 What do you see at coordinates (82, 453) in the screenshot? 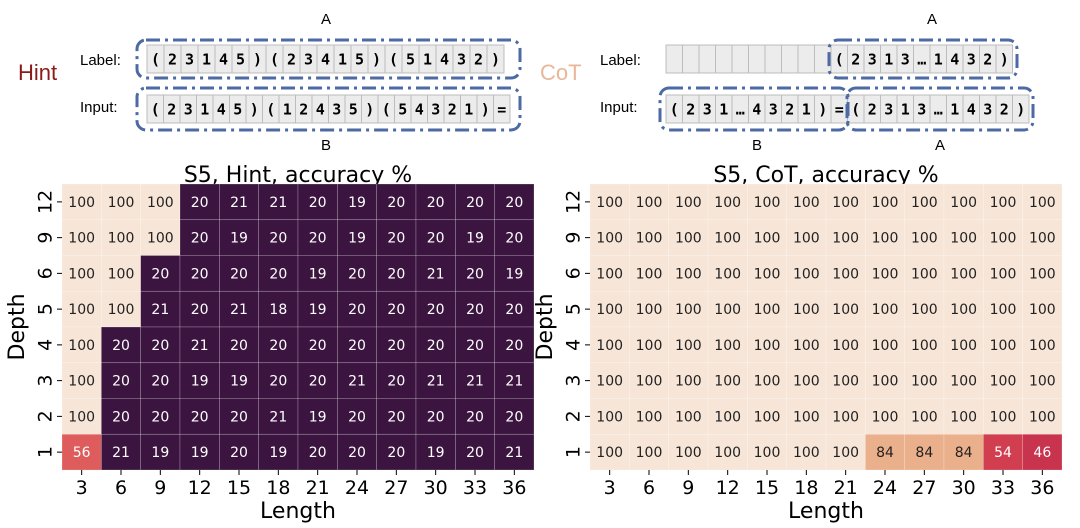
I see `heatmap-cell-label: 56` at bounding box center [82, 453].